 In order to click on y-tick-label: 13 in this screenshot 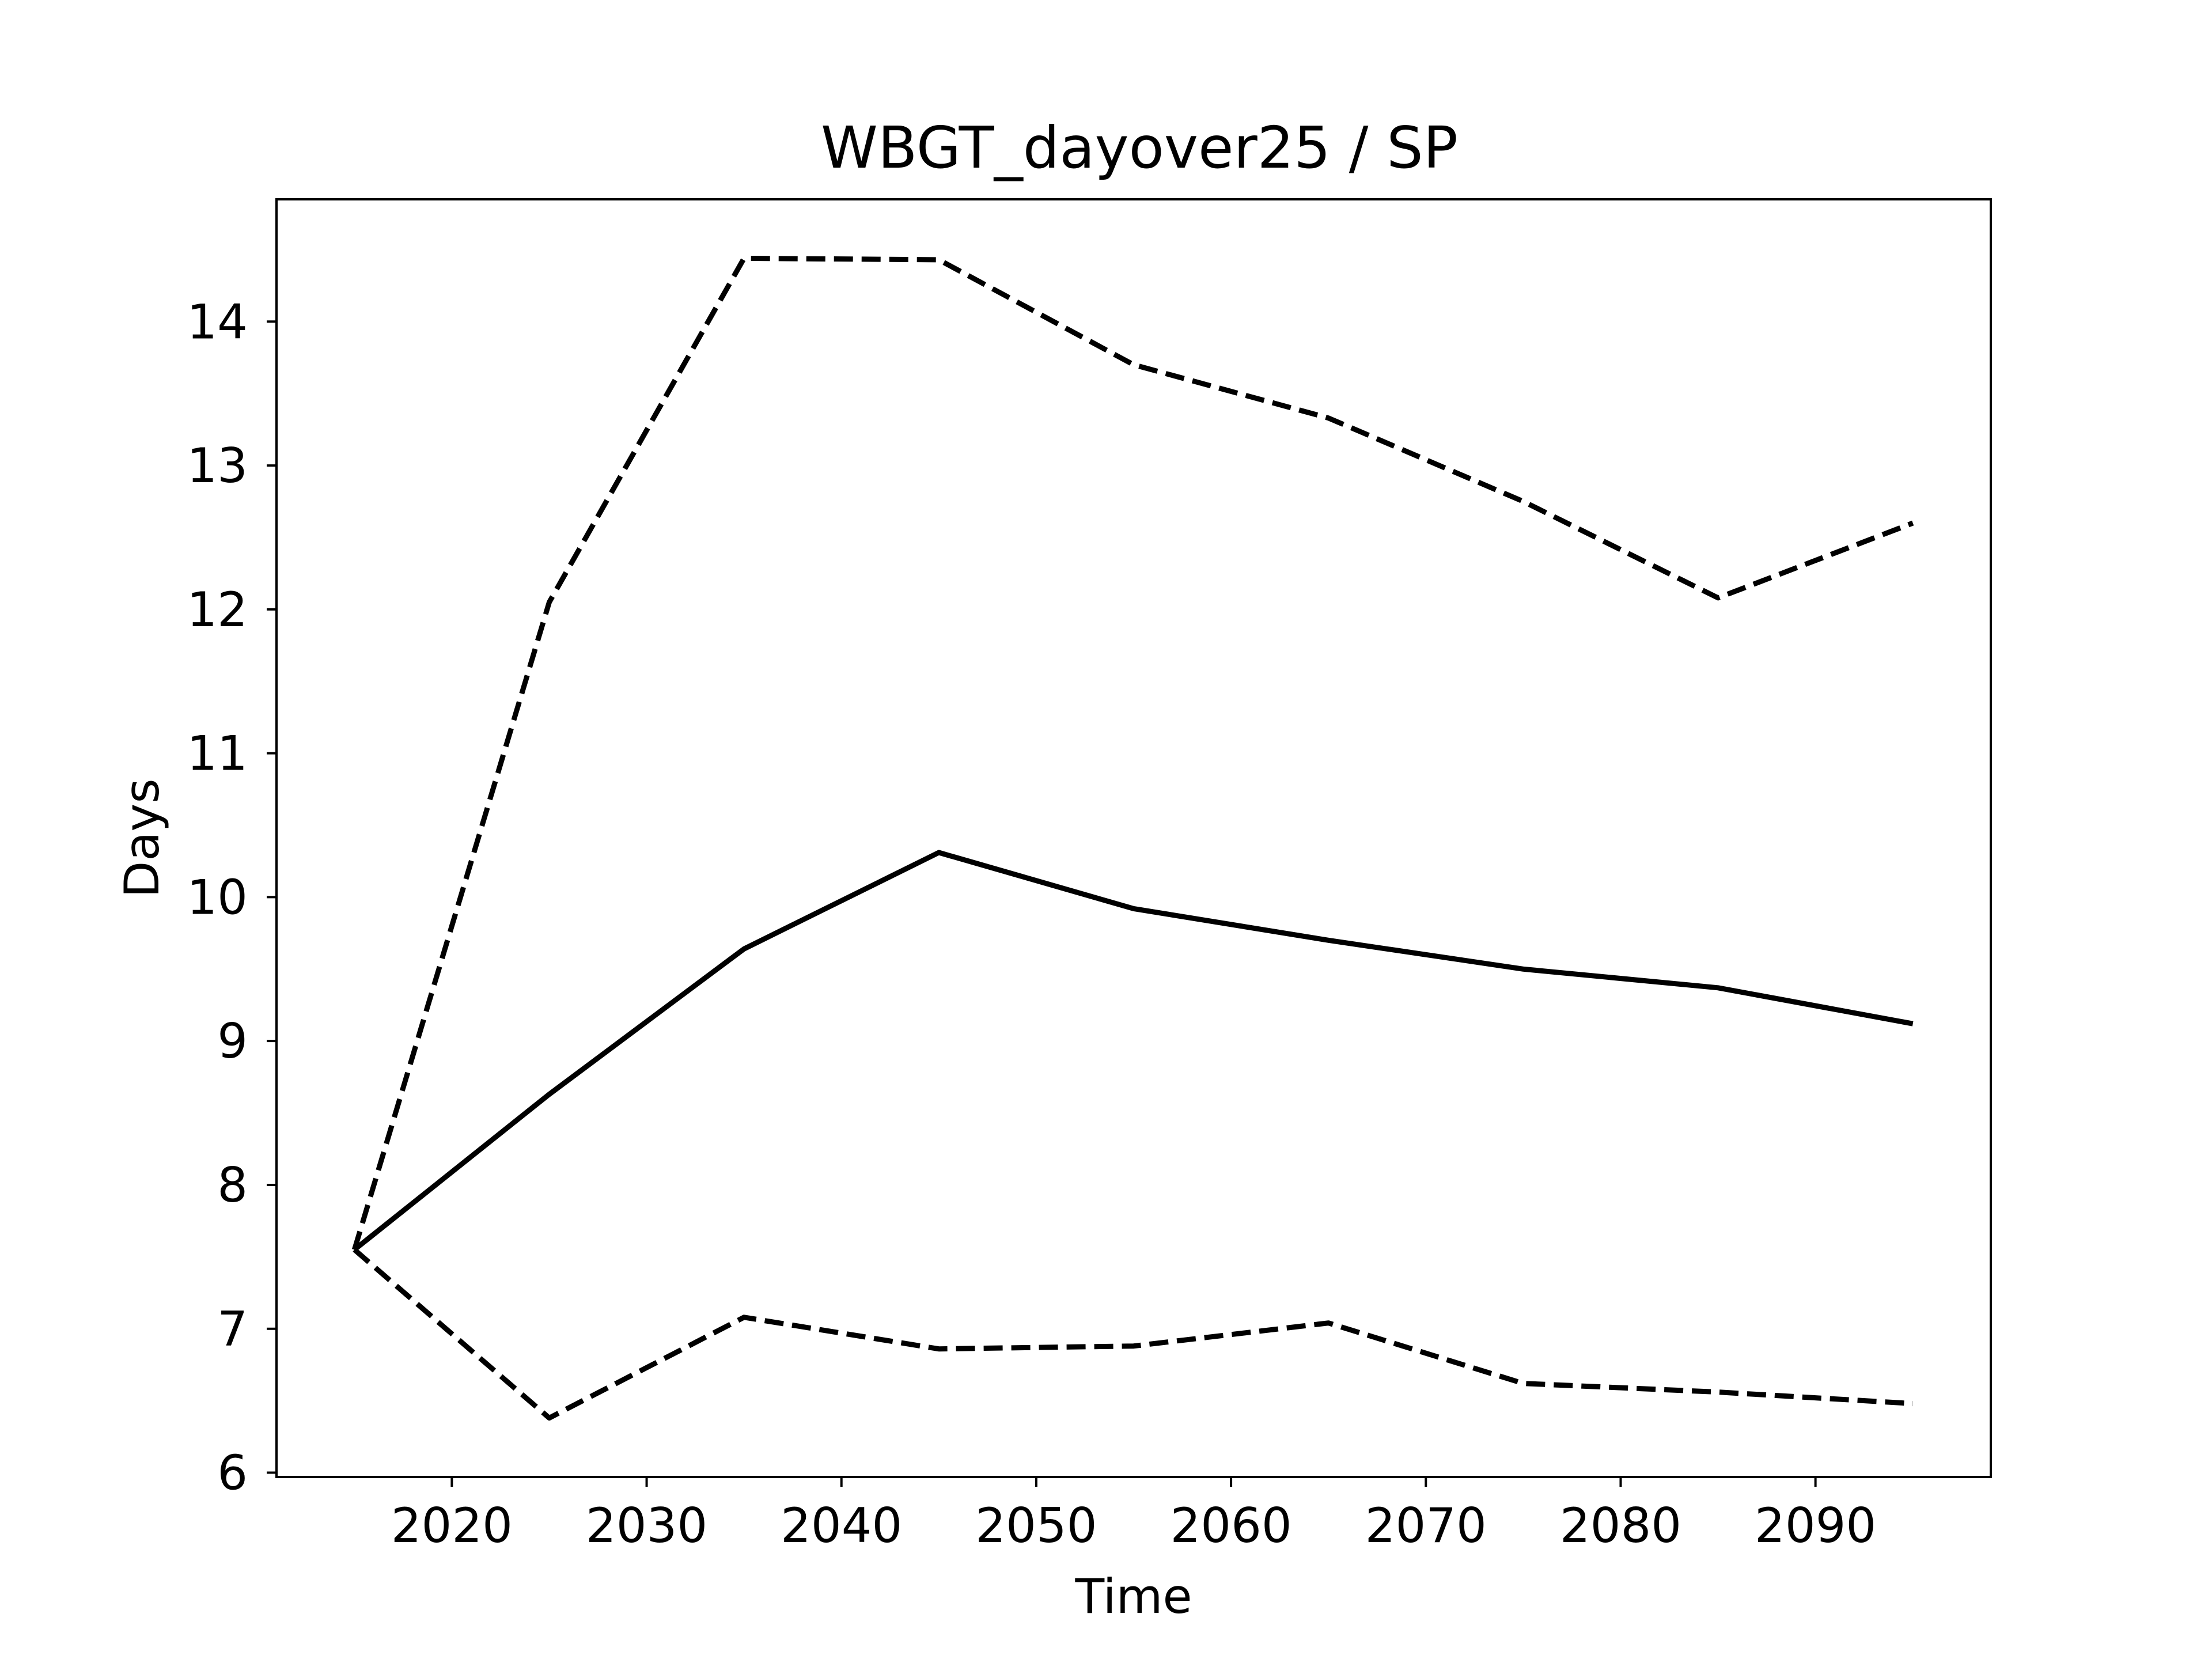, I will do `click(217, 466)`.